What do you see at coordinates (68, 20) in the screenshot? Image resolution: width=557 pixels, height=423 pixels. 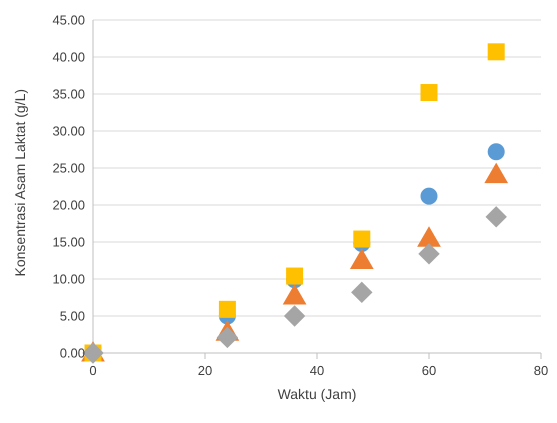 I see `y-tick-label: 45.00` at bounding box center [68, 20].